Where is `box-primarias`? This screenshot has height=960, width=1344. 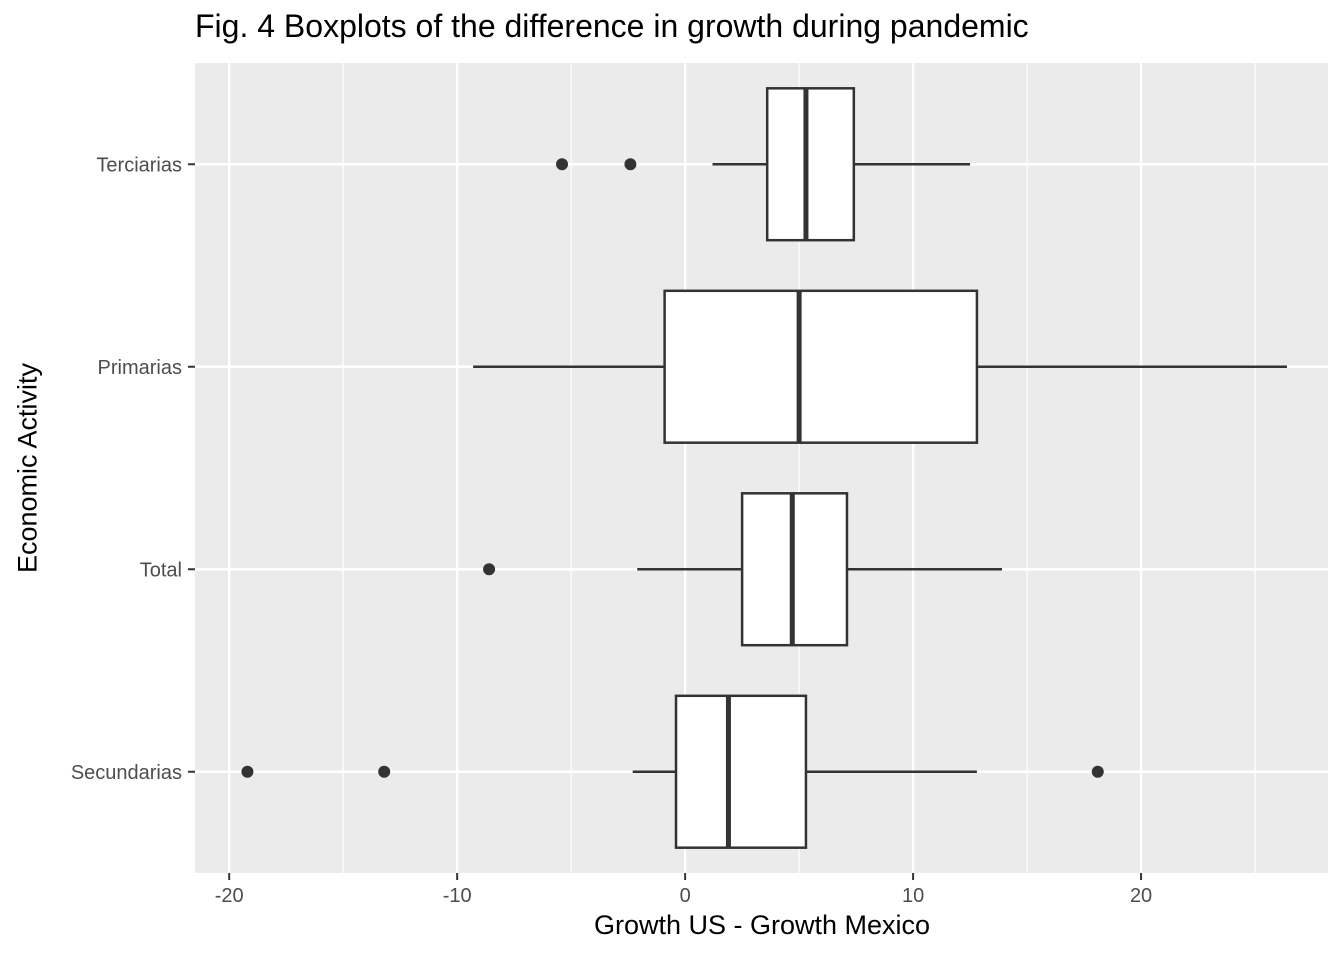
box-primarias is located at coordinates (821, 366).